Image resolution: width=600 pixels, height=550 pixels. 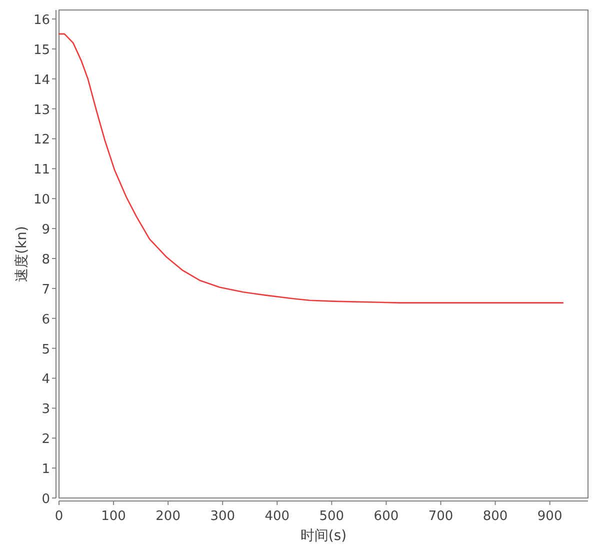 I want to click on y-tick-label: 6, so click(x=46, y=320).